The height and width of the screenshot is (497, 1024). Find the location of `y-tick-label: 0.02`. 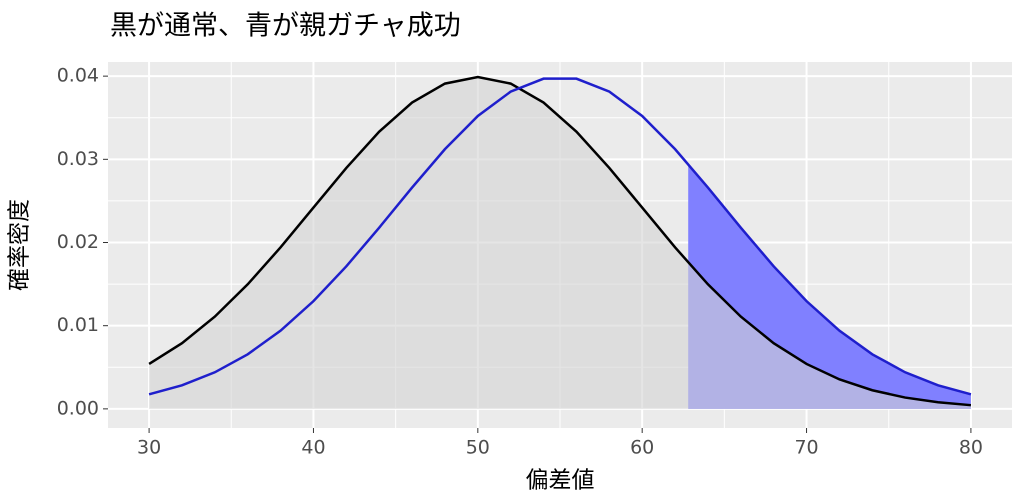

y-tick-label: 0.02 is located at coordinates (78, 242).